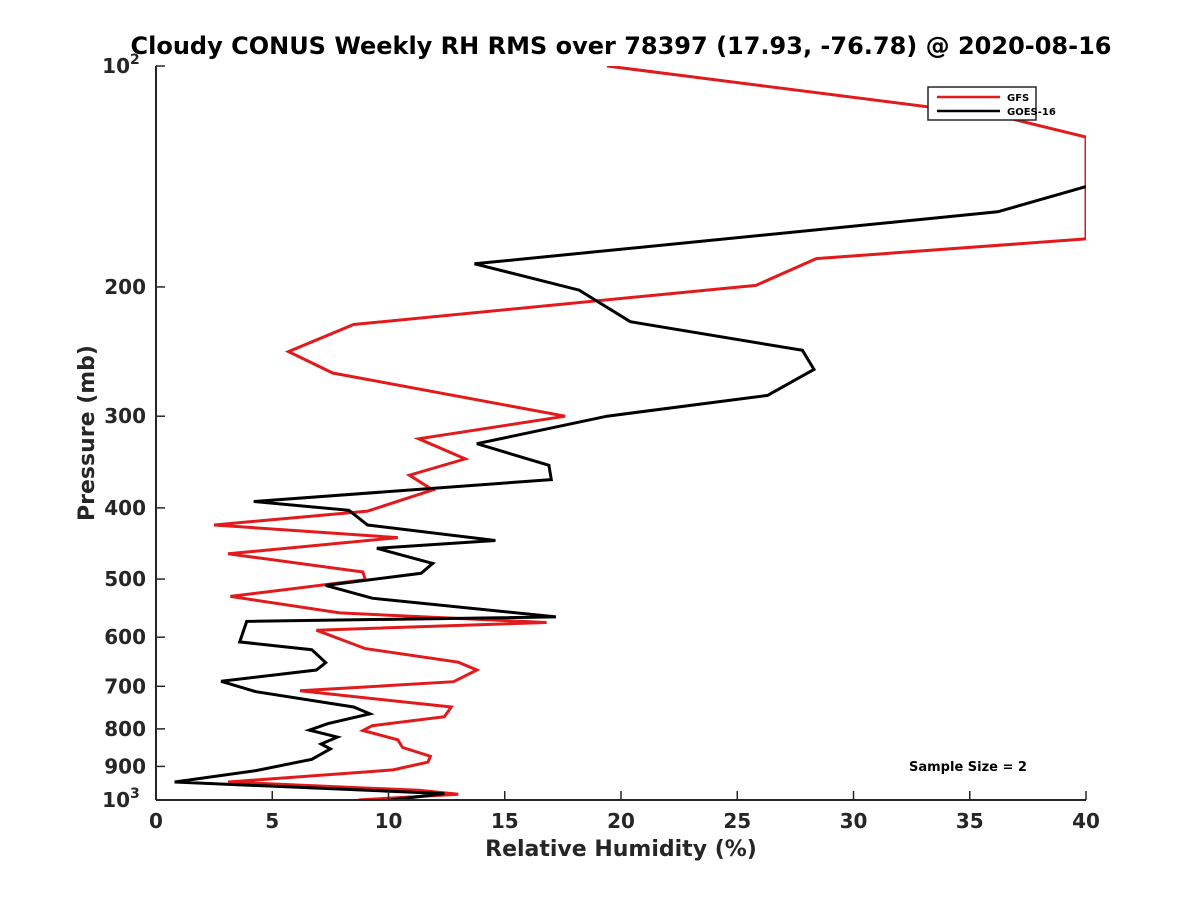 Image resolution: width=1200 pixels, height=900 pixels. Describe the element at coordinates (125, 766) in the screenshot. I see `y-tick-label: 900` at that location.